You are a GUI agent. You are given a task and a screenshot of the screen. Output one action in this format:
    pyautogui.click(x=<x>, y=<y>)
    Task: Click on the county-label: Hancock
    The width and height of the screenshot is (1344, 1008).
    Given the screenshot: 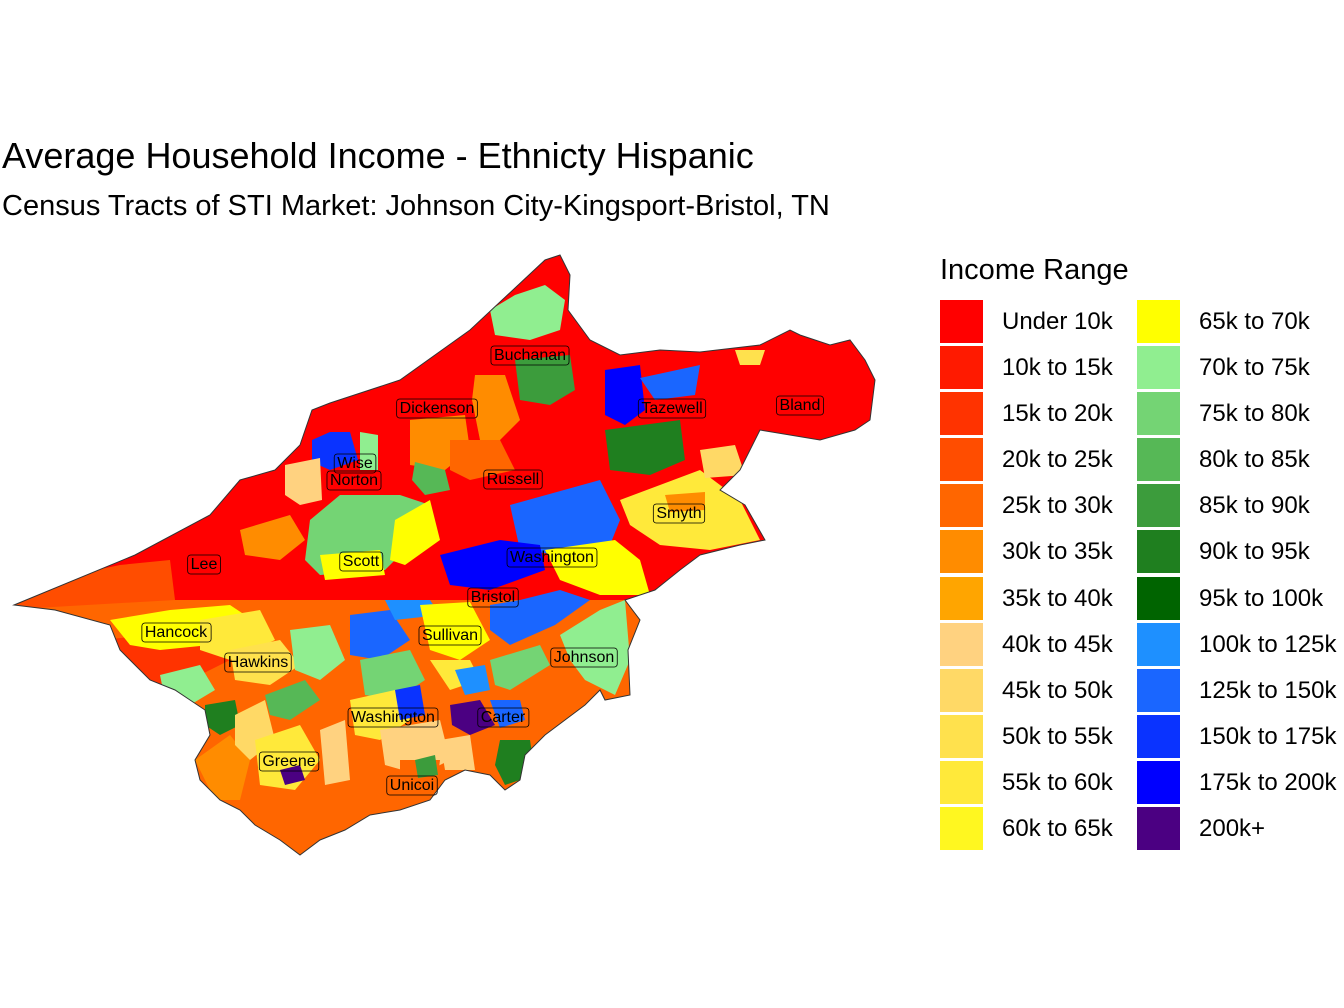 What is the action you would take?
    pyautogui.click(x=176, y=632)
    